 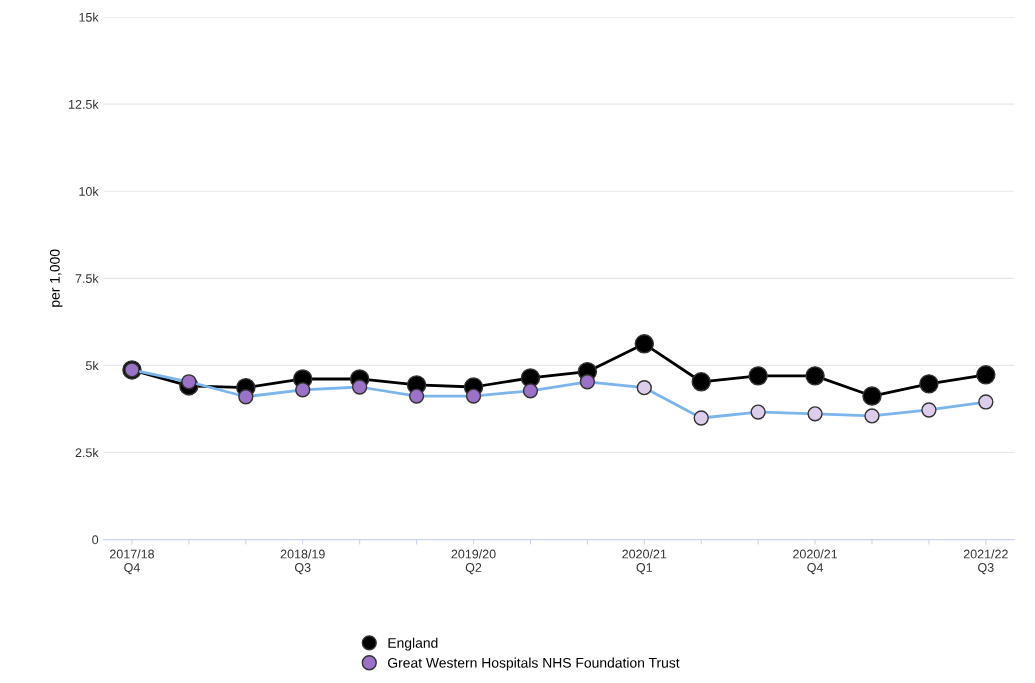 I want to click on y-tick-label: 5k, so click(x=92, y=365).